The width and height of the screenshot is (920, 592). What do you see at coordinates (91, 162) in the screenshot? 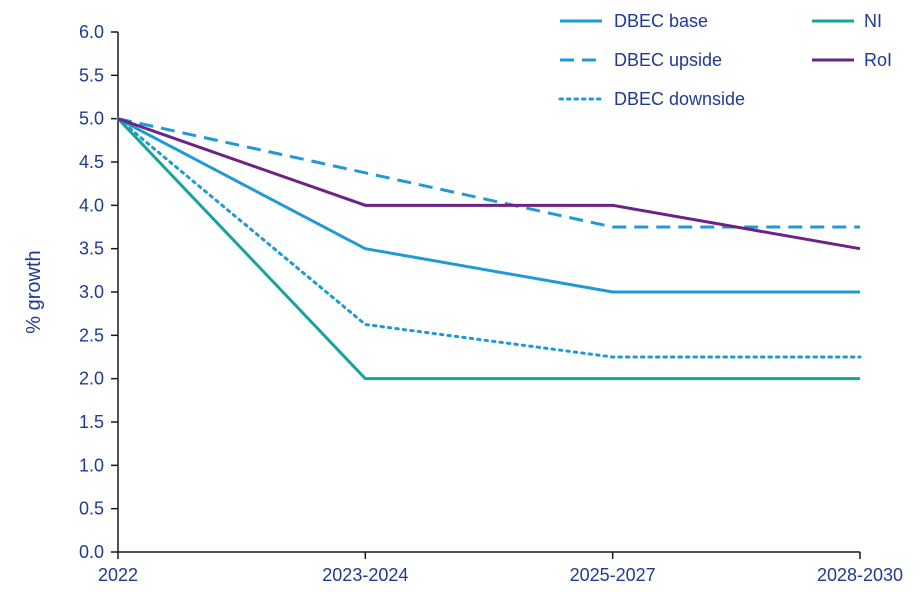
I see `y-tick-label: 4.5` at bounding box center [91, 162].